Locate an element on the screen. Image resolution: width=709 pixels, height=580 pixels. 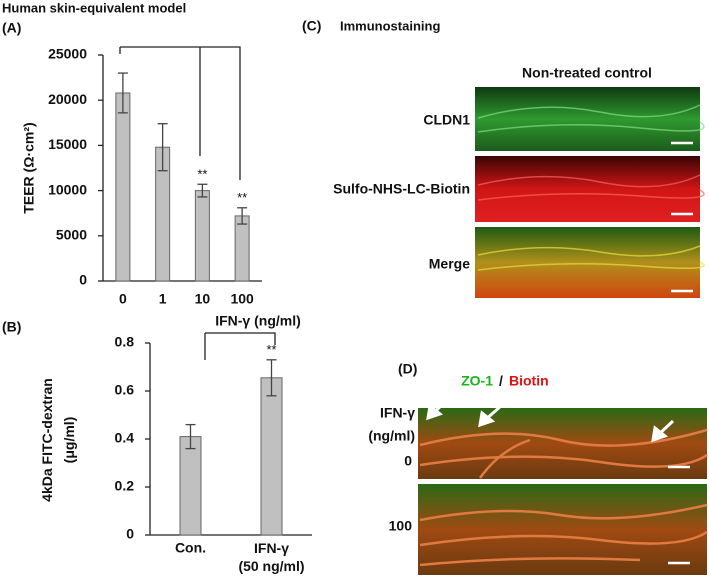
stain-label: ZO-1 is located at coordinates (477, 381).